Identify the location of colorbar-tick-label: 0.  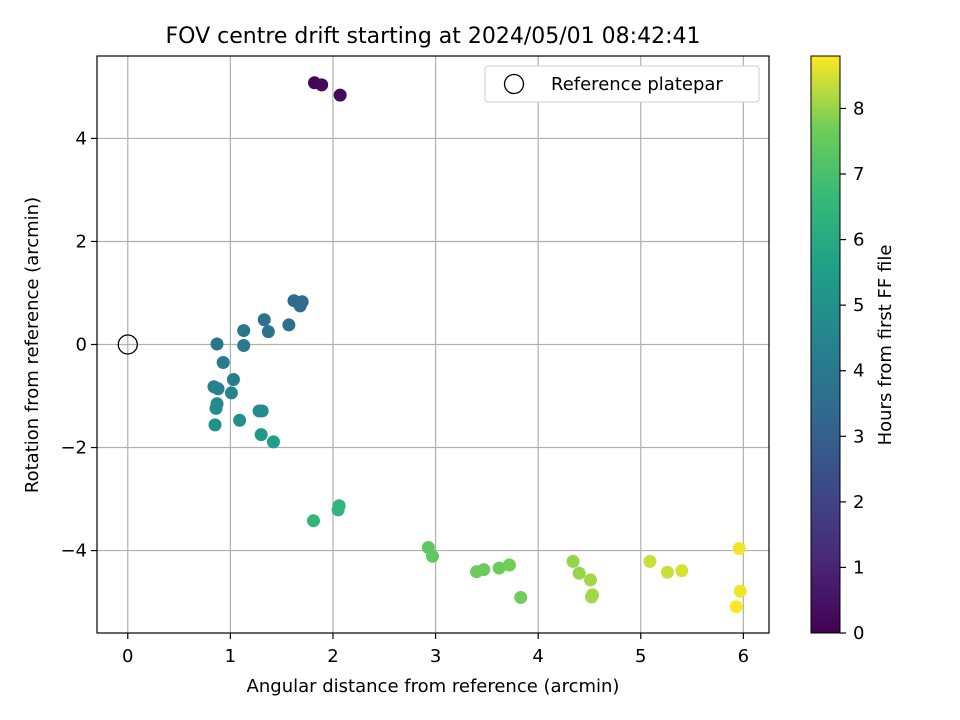
(858, 633).